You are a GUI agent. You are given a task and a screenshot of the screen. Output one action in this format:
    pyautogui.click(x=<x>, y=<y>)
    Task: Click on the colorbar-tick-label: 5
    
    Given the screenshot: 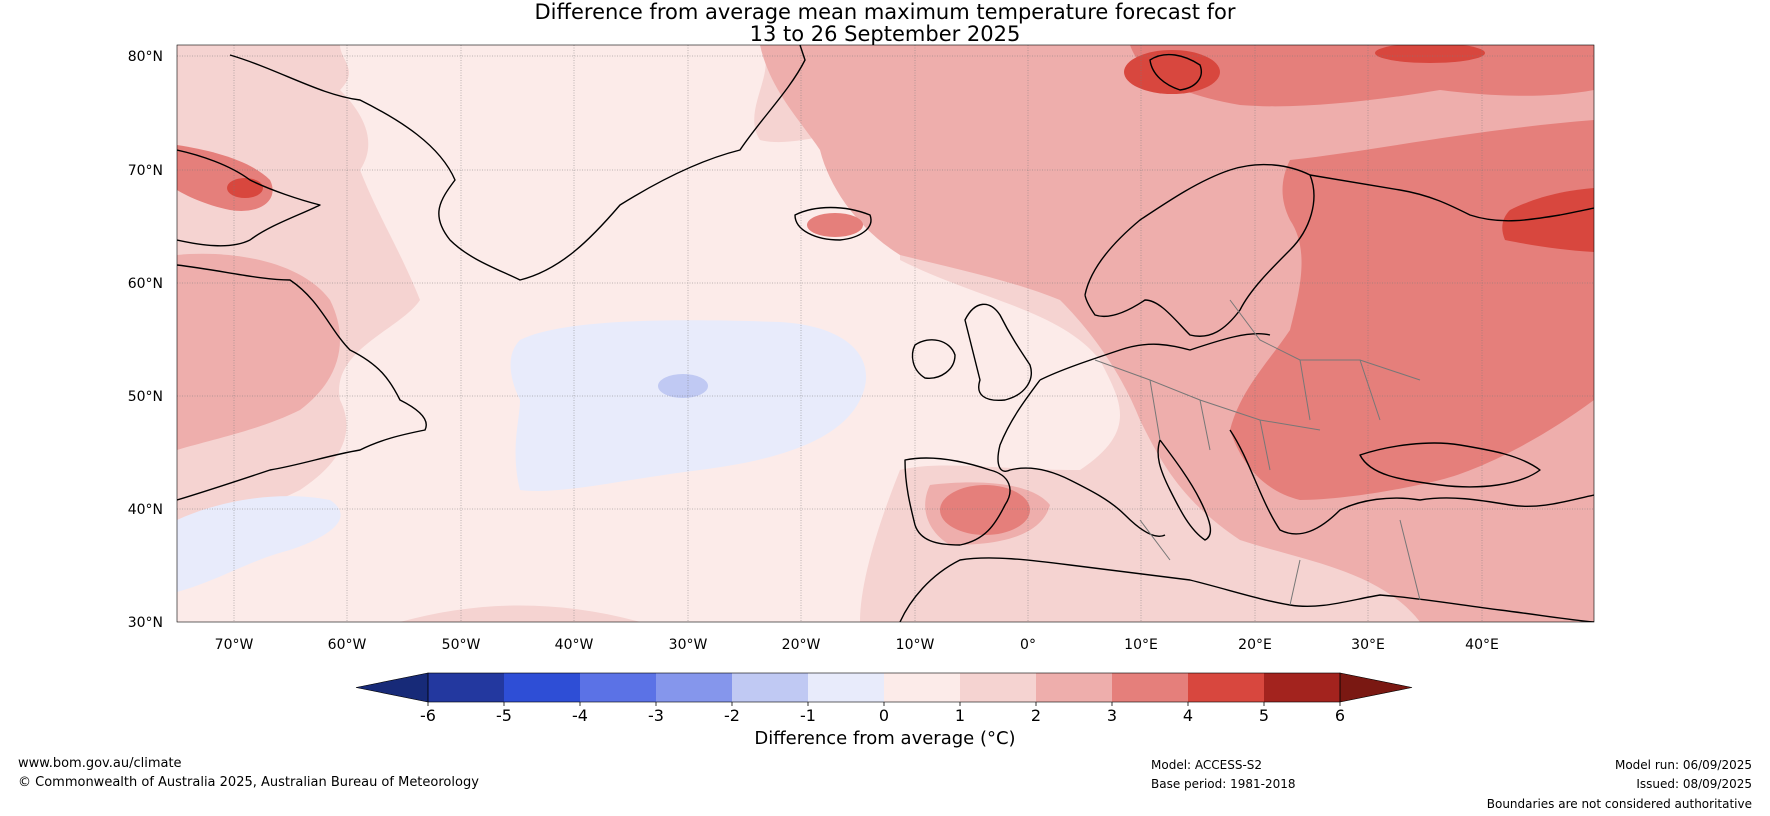 What is the action you would take?
    pyautogui.click(x=1264, y=715)
    